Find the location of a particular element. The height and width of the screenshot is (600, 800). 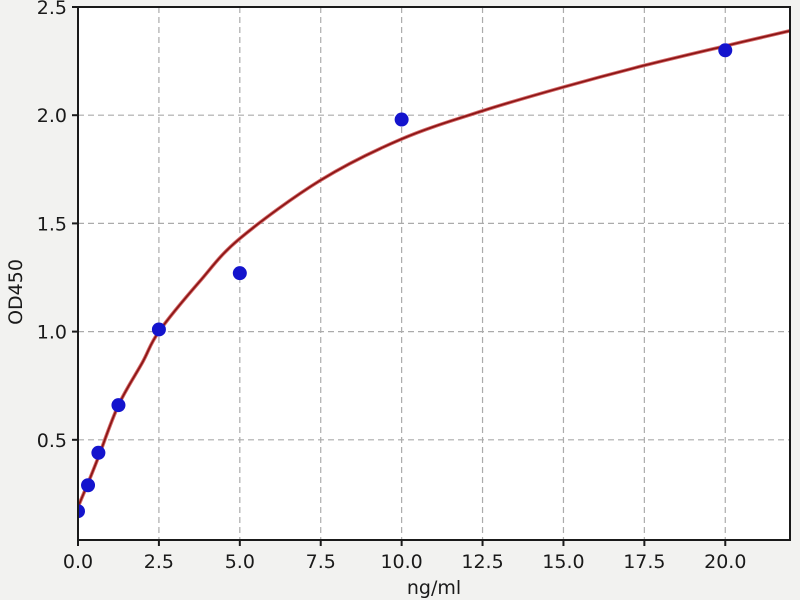

x-tick-label: 10.0 is located at coordinates (401, 562).